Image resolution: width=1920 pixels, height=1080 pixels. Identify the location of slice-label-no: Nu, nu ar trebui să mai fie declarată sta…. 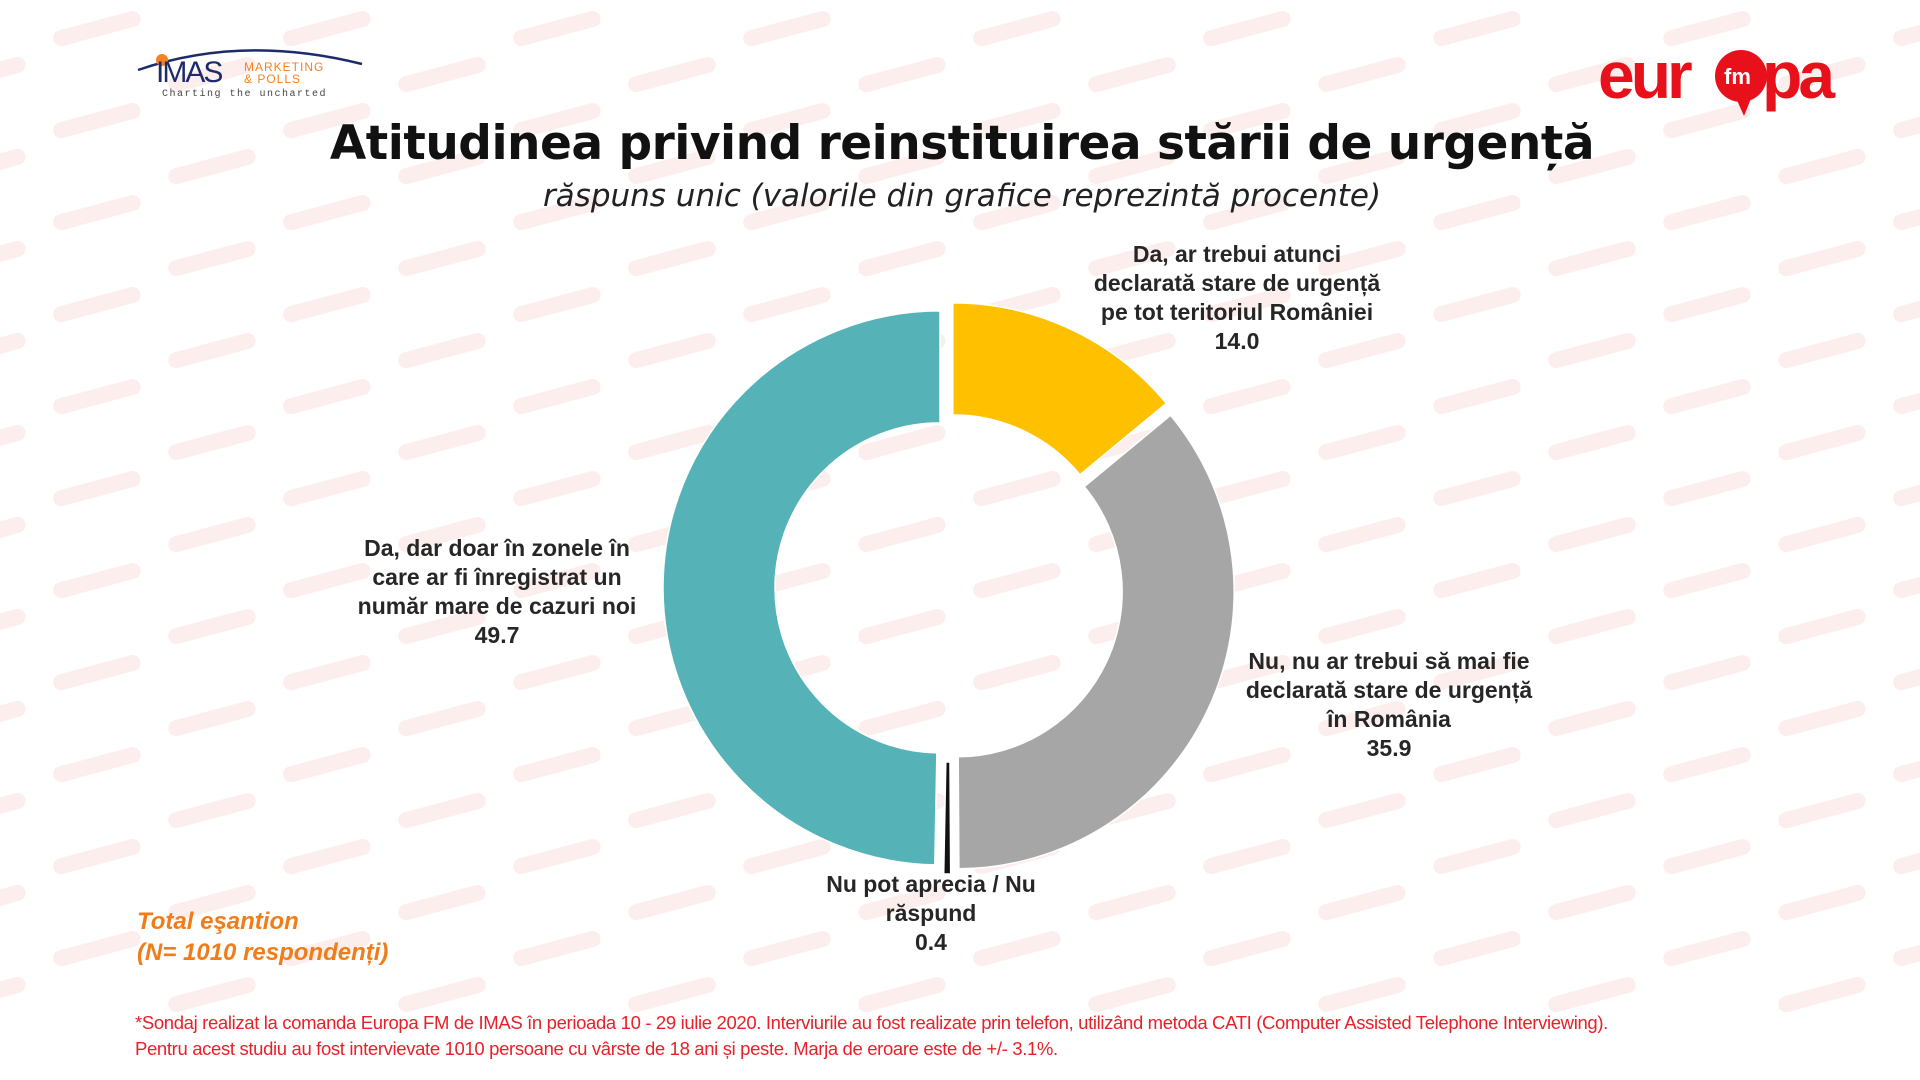
(1389, 704).